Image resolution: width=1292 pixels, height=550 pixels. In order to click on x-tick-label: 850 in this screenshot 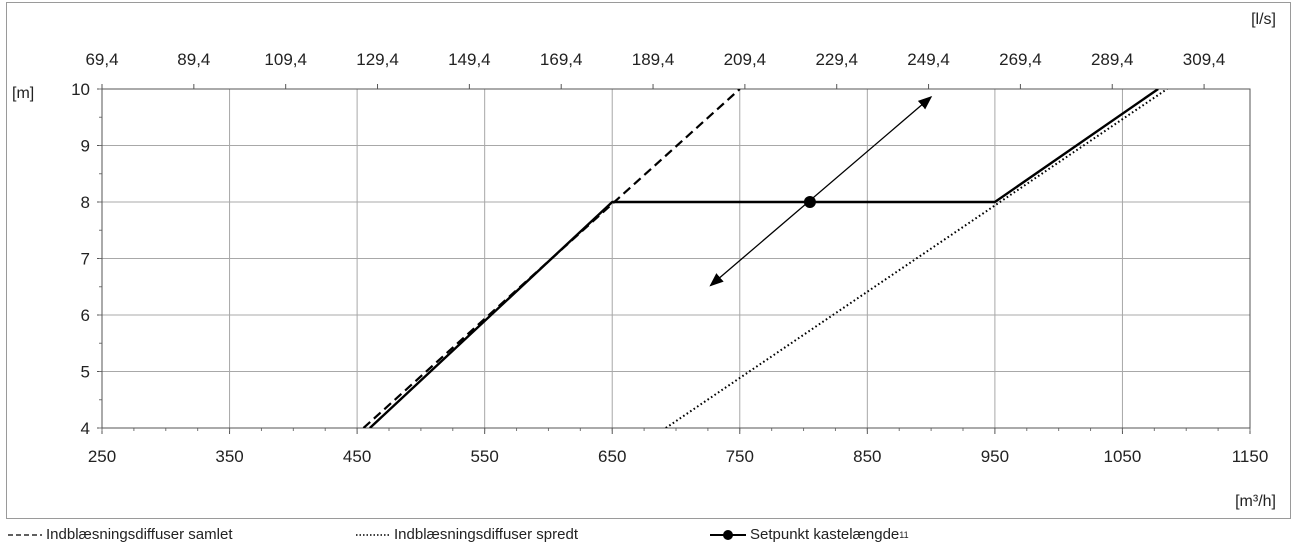, I will do `click(867, 456)`.